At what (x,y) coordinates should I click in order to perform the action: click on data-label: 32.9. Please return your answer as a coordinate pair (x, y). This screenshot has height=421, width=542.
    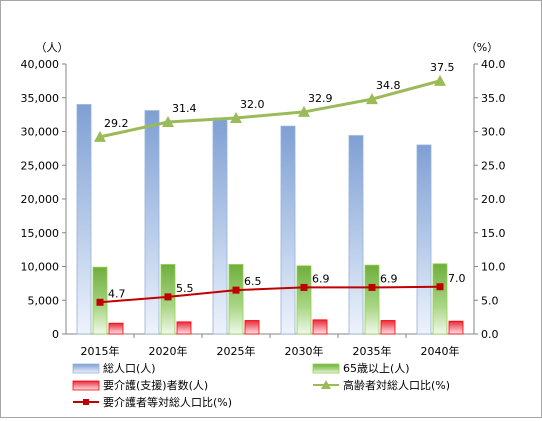
    Looking at the image, I should click on (320, 98).